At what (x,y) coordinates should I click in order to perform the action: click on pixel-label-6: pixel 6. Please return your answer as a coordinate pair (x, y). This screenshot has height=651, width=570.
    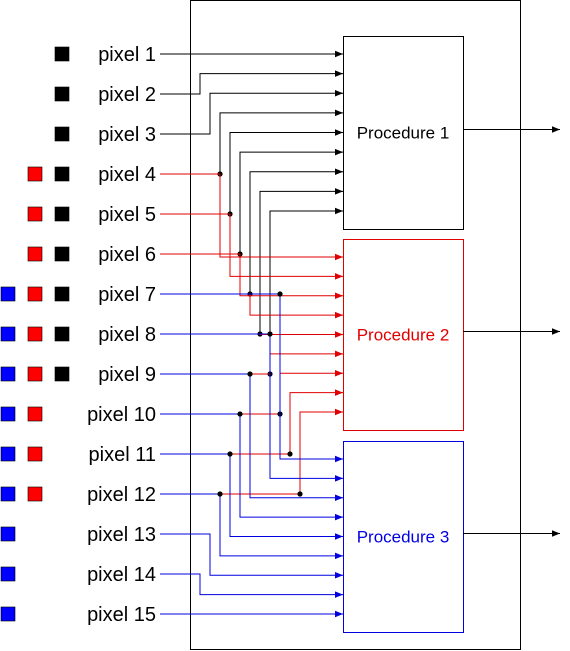
    Looking at the image, I should click on (127, 255).